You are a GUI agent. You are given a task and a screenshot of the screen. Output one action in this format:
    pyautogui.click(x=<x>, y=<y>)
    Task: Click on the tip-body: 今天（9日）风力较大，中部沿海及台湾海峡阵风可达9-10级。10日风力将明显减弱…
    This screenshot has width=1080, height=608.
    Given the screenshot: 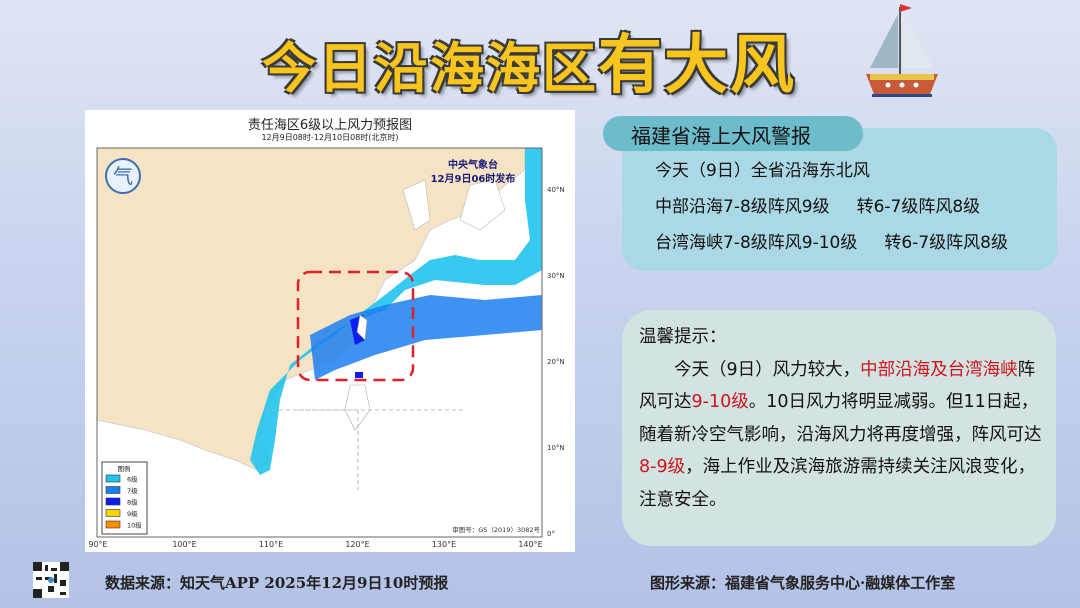 What is the action you would take?
    pyautogui.click(x=840, y=435)
    